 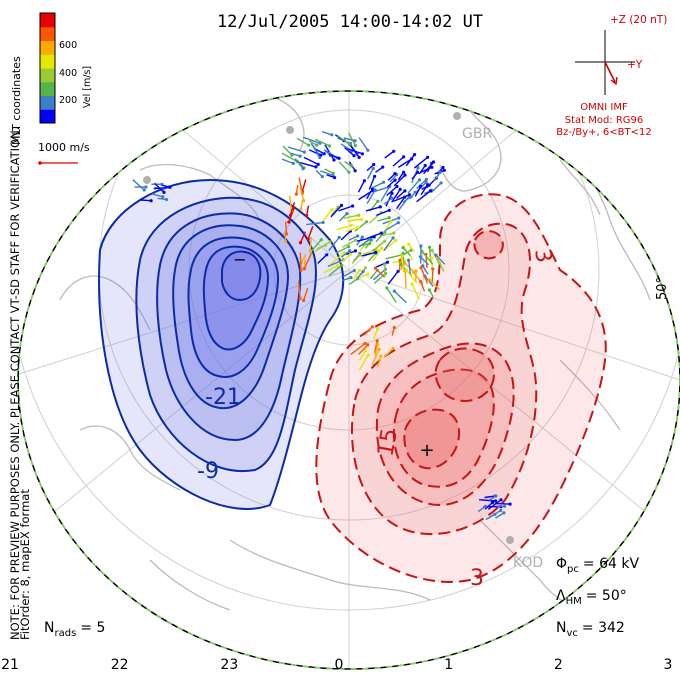 I want to click on colorbar-tick-600: 600, so click(x=68, y=45).